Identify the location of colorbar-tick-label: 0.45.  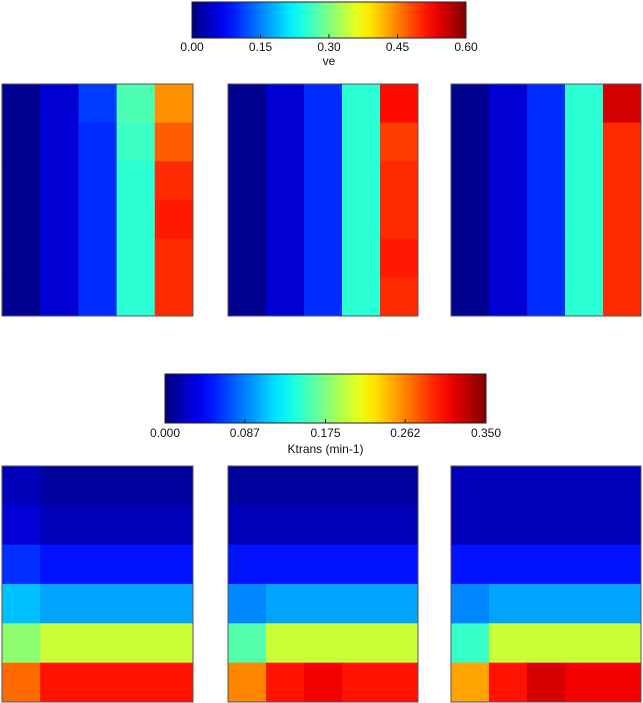
(398, 47).